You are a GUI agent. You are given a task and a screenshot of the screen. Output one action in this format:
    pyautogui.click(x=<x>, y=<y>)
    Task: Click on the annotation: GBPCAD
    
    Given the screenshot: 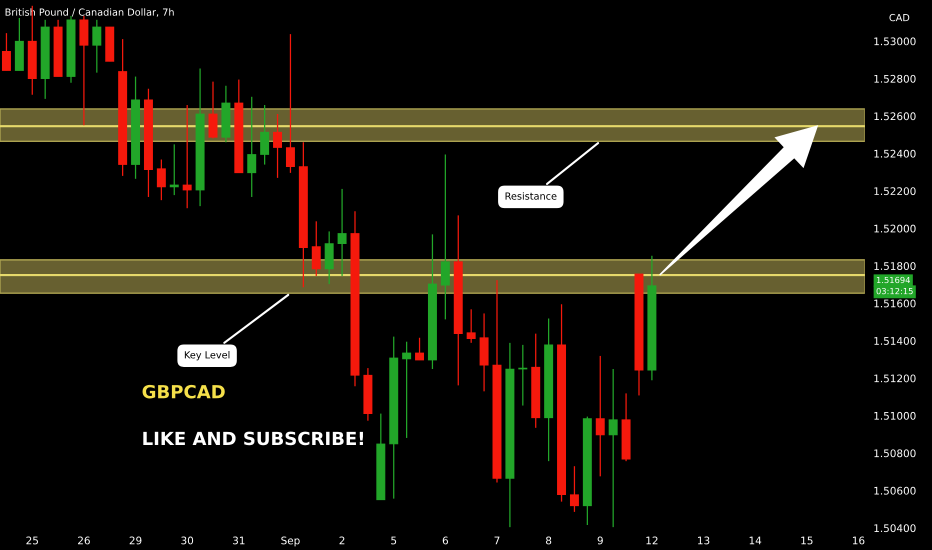 What is the action you would take?
    pyautogui.click(x=183, y=391)
    